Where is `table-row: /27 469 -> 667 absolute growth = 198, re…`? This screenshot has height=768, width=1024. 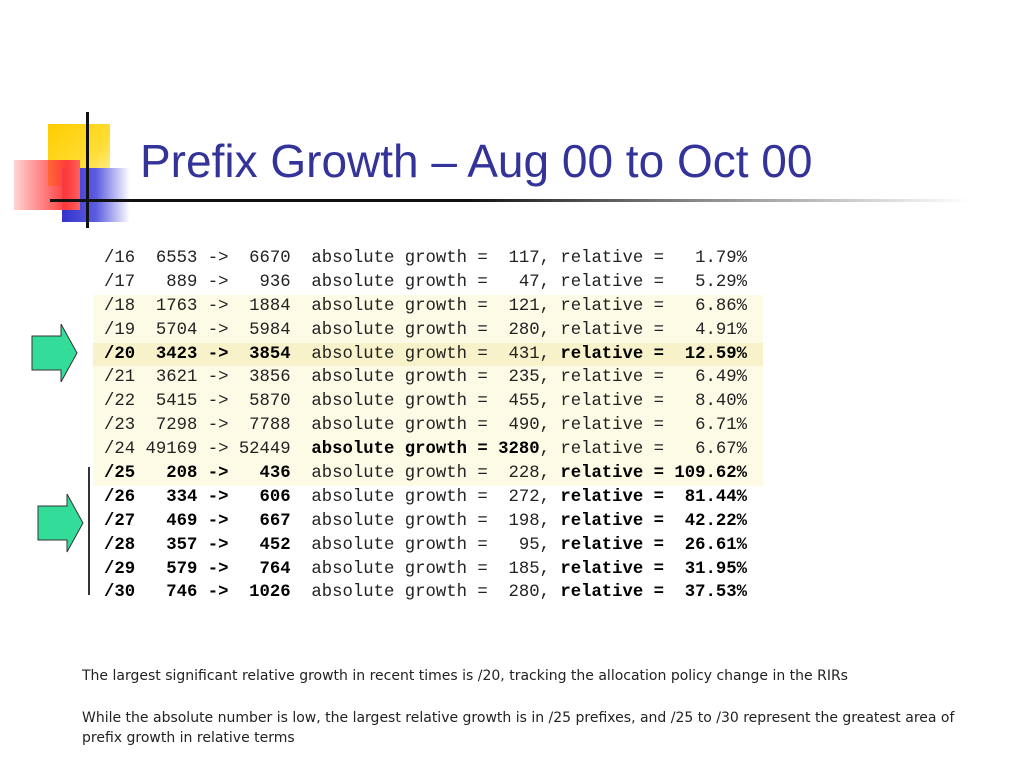
table-row: /27 469 -> 667 absolute growth = 198, re… is located at coordinates (425, 521).